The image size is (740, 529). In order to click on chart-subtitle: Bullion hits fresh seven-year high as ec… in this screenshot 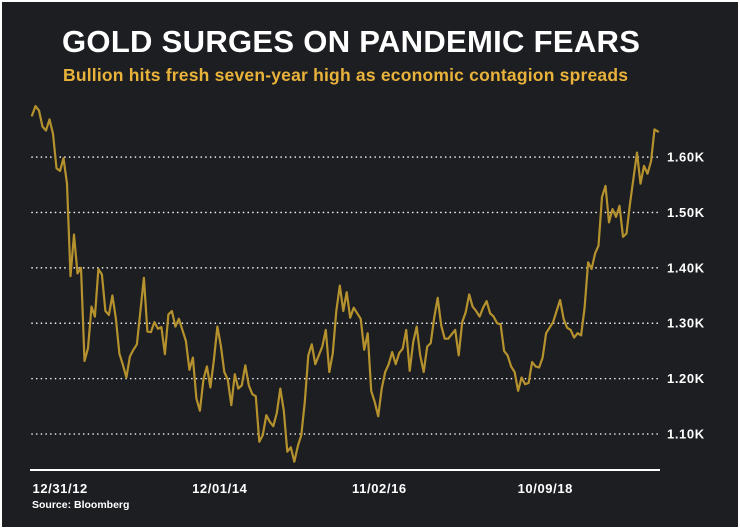, I will do `click(346, 74)`.